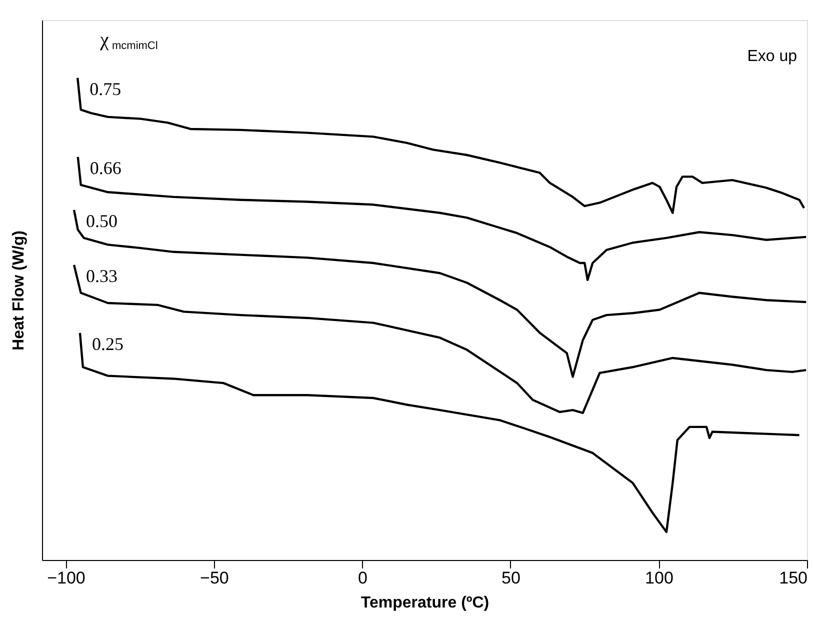 This screenshot has height=619, width=813. I want to click on series-label: 0.50, so click(102, 220).